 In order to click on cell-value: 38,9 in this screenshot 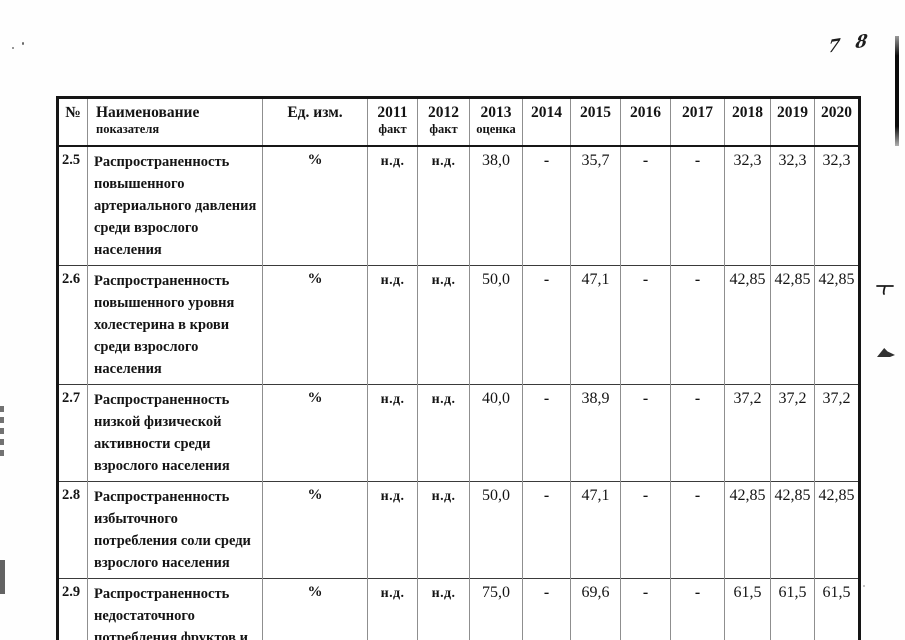, I will do `click(595, 432)`.